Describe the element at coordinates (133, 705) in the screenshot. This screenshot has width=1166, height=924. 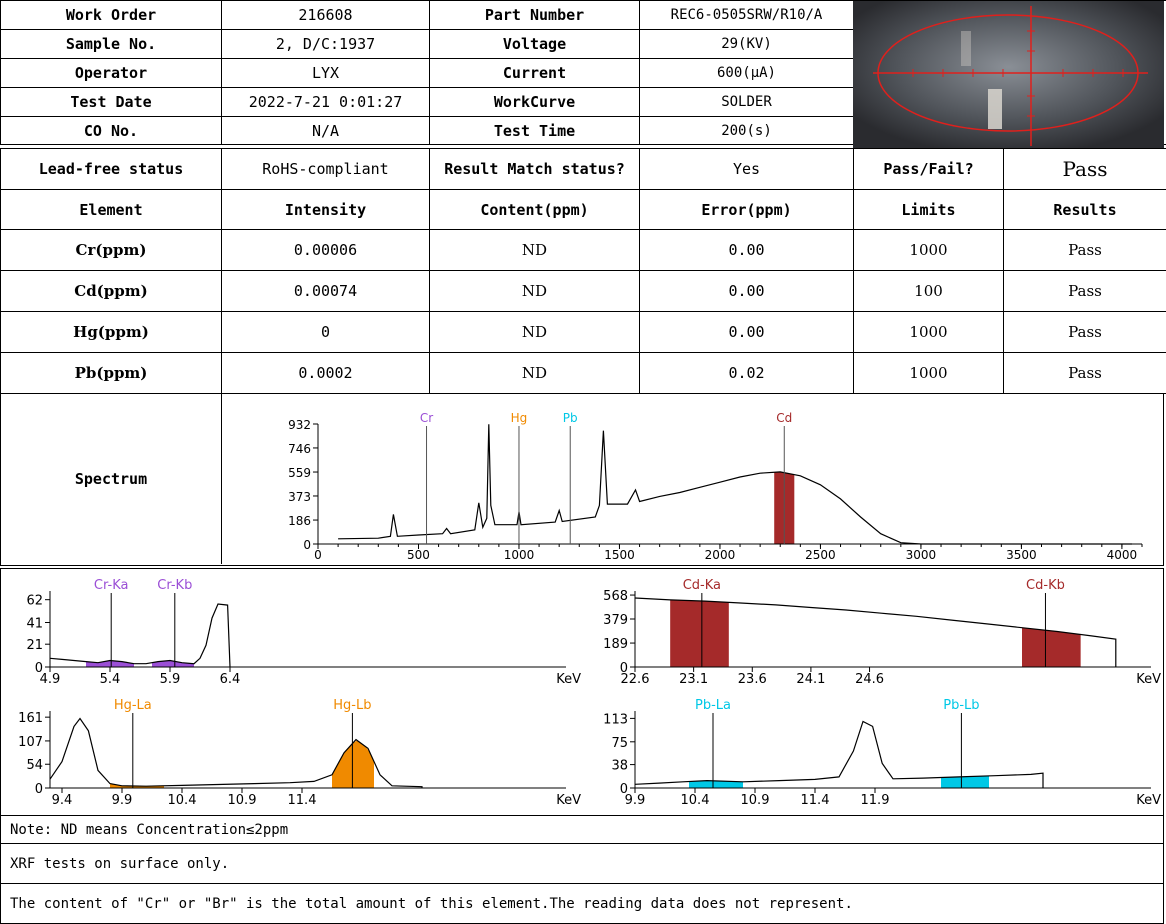
I see `hg-panel-marker-label-0: Hg-La` at that location.